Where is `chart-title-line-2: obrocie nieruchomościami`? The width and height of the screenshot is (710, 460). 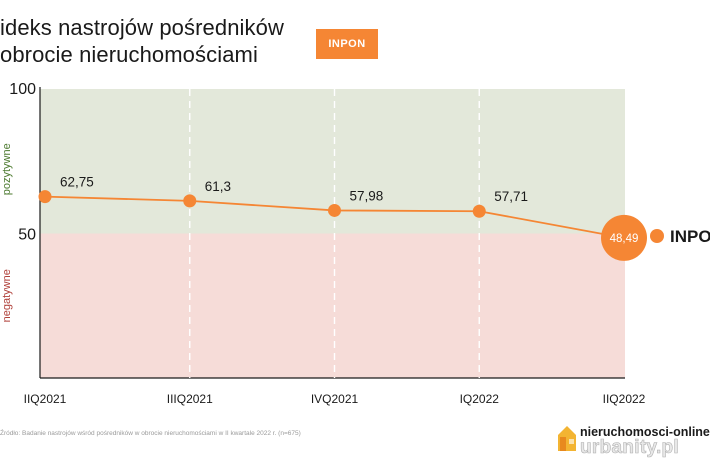 chart-title-line-2: obrocie nieruchomościami is located at coordinates (129, 54).